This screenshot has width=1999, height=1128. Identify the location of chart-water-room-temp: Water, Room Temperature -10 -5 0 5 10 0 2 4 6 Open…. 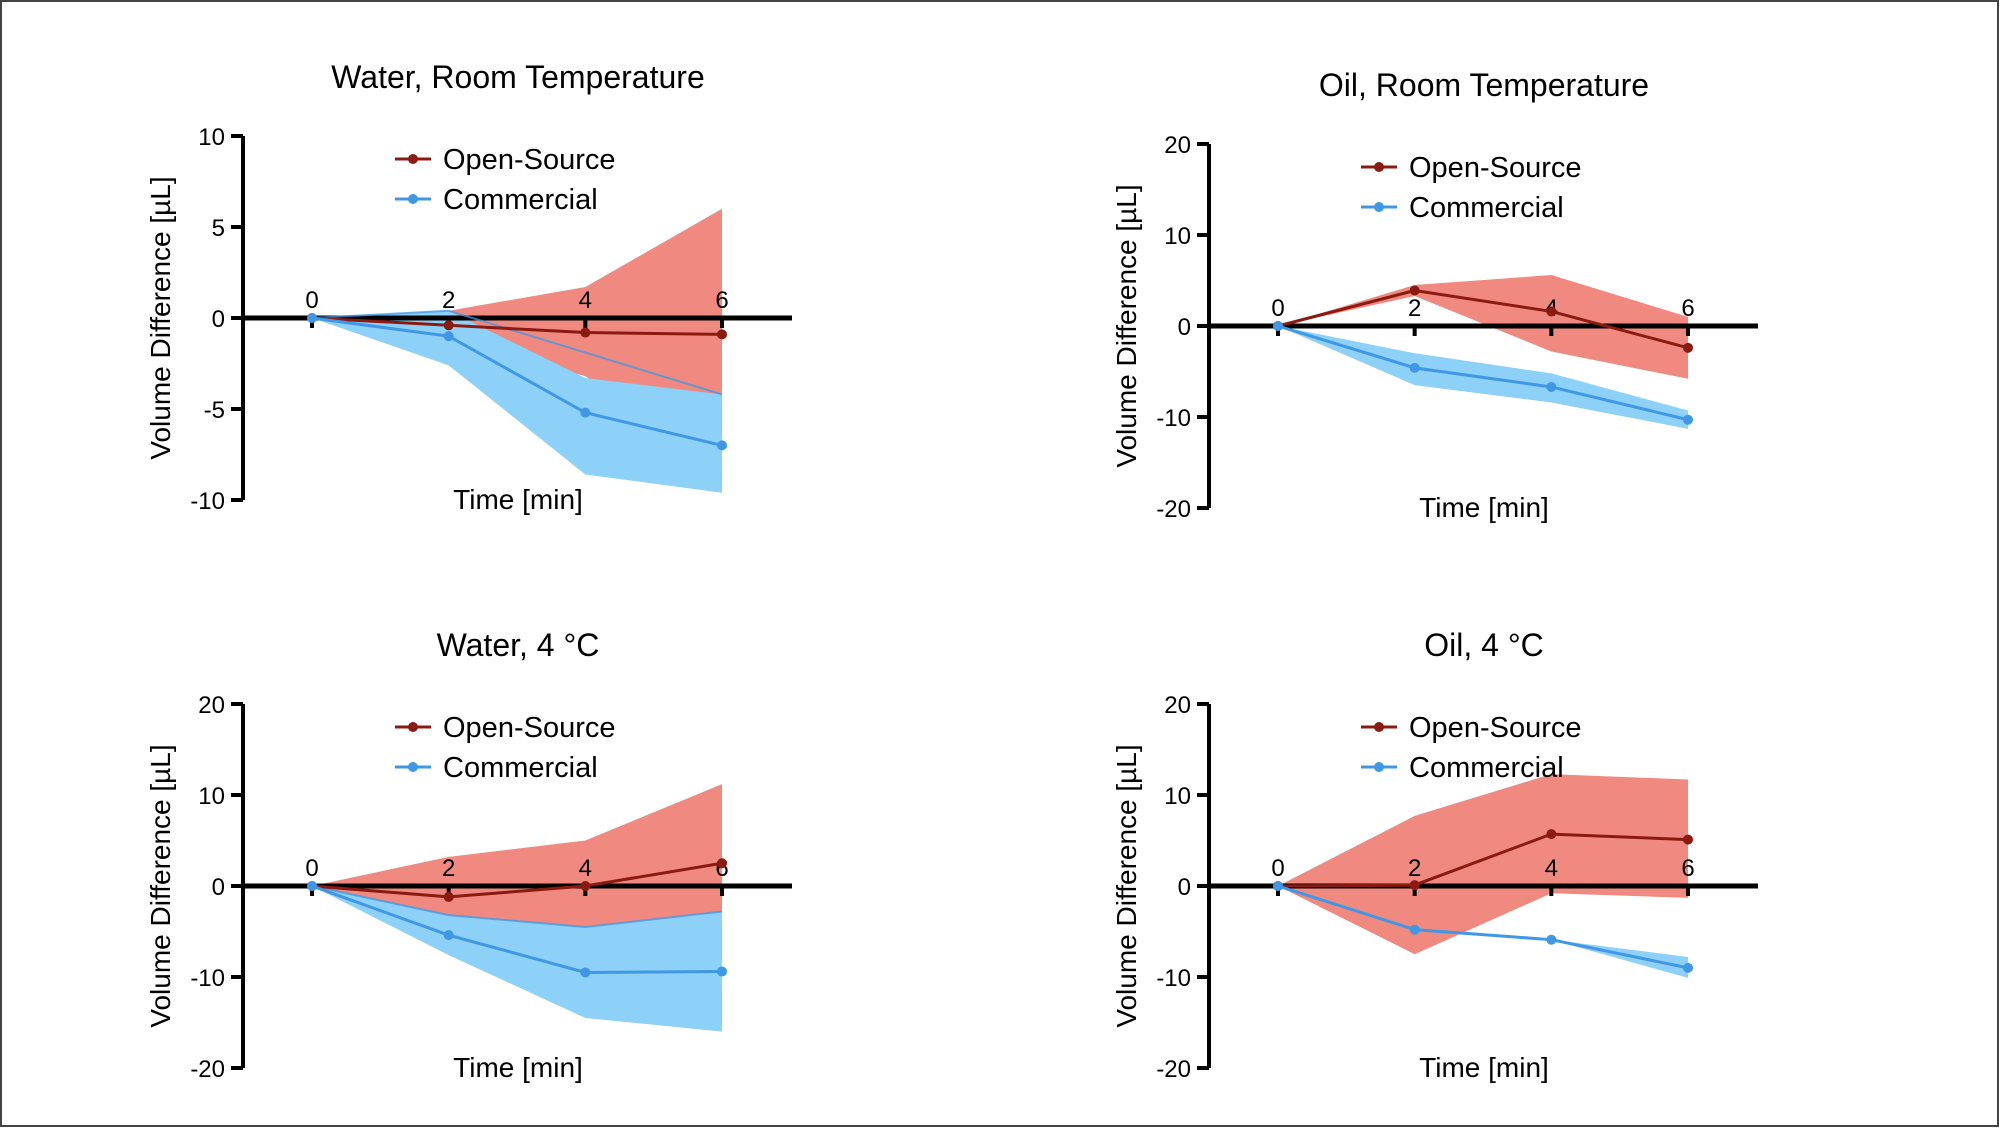
(468, 287).